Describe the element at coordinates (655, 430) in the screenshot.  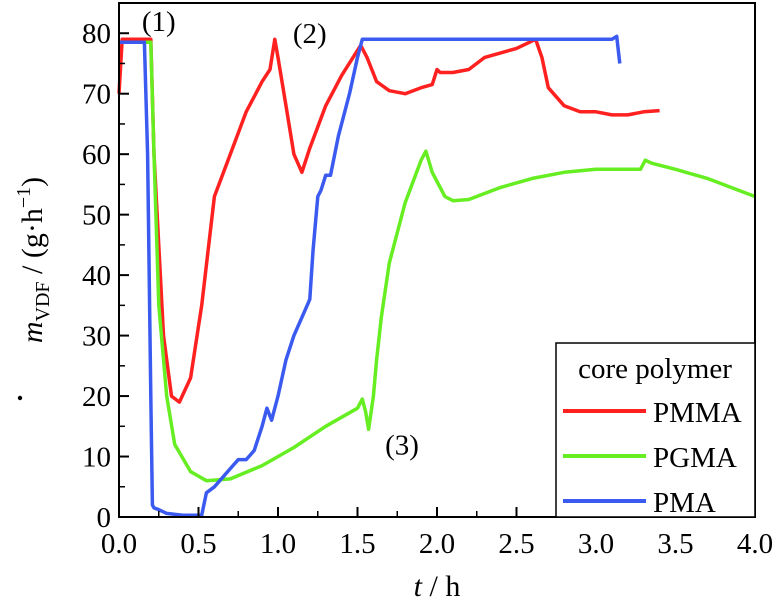
I see `legend: core polymer PMMA PGMA PMA` at that location.